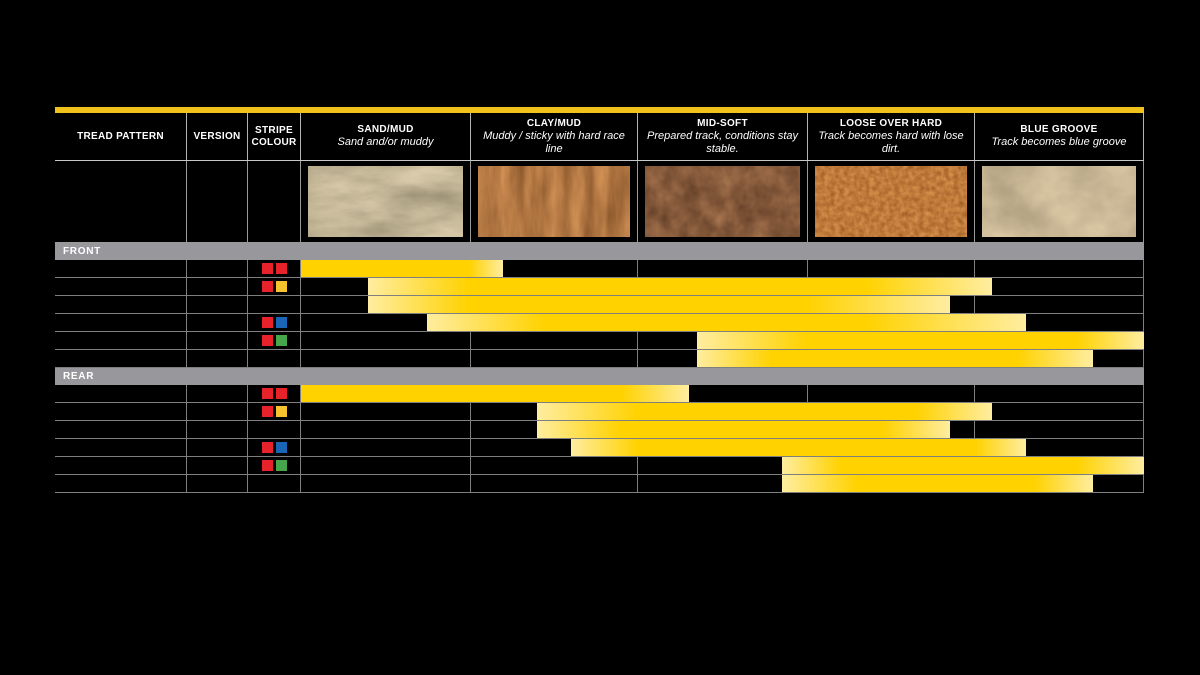 The height and width of the screenshot is (675, 1200). I want to click on section-header-front: FRONT, so click(599, 251).